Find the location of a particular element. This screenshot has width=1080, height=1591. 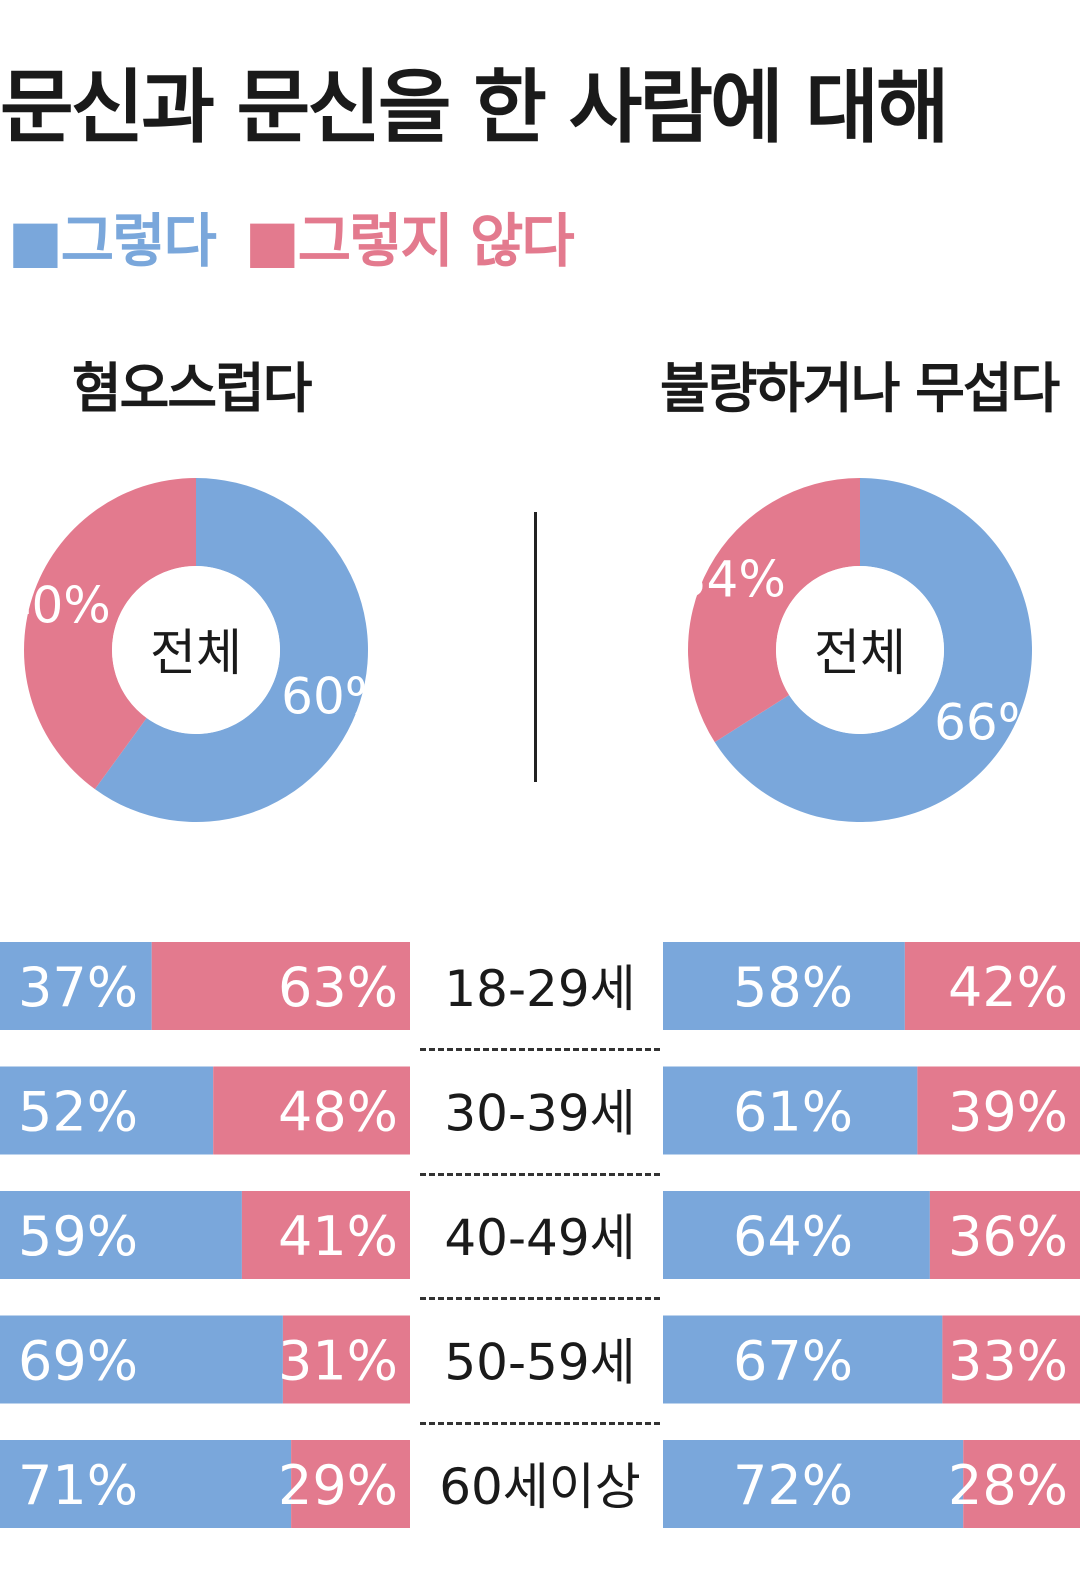

donut-left-hole is located at coordinates (196, 650).